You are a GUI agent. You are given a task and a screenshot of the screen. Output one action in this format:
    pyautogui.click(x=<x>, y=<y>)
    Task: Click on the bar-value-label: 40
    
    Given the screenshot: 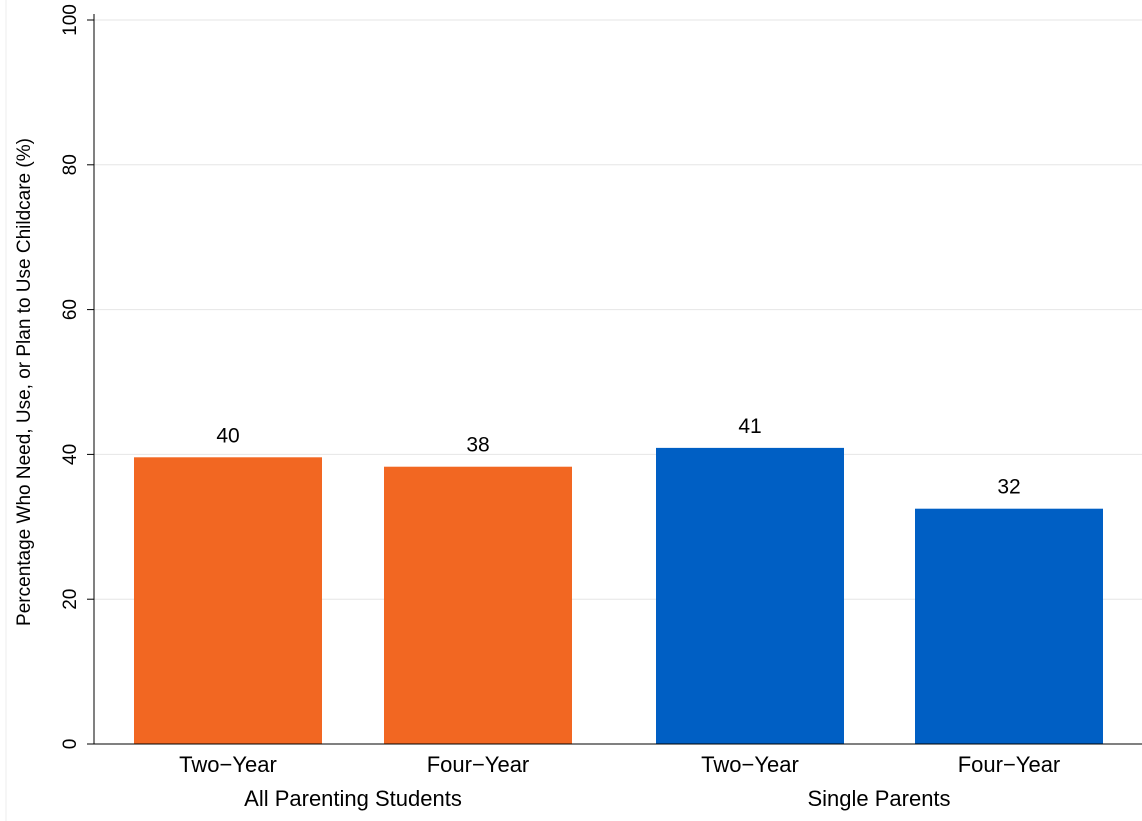 What is the action you would take?
    pyautogui.click(x=227, y=435)
    